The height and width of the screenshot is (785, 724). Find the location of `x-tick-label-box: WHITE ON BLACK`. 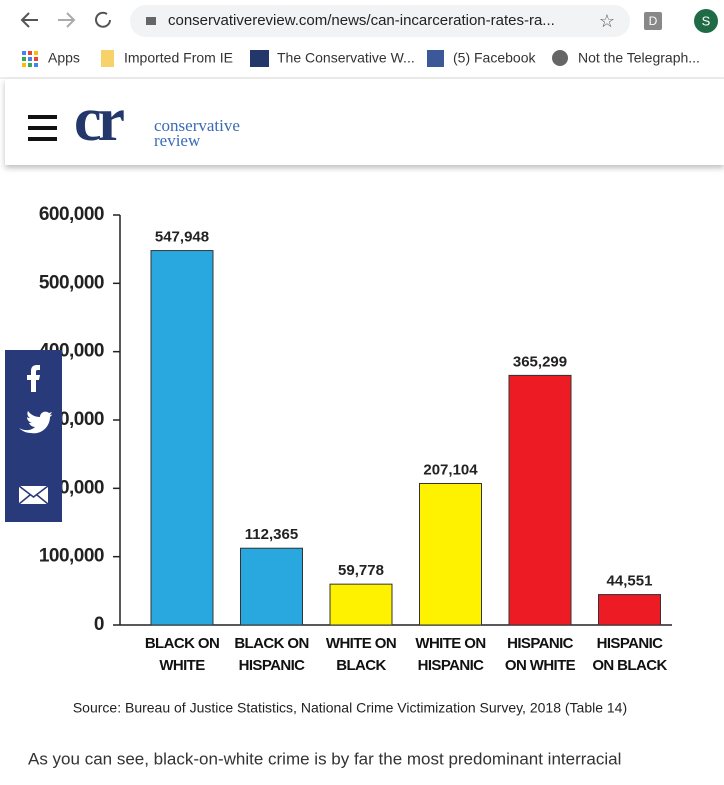

x-tick-label-box: WHITE ON BLACK is located at coordinates (361, 654).